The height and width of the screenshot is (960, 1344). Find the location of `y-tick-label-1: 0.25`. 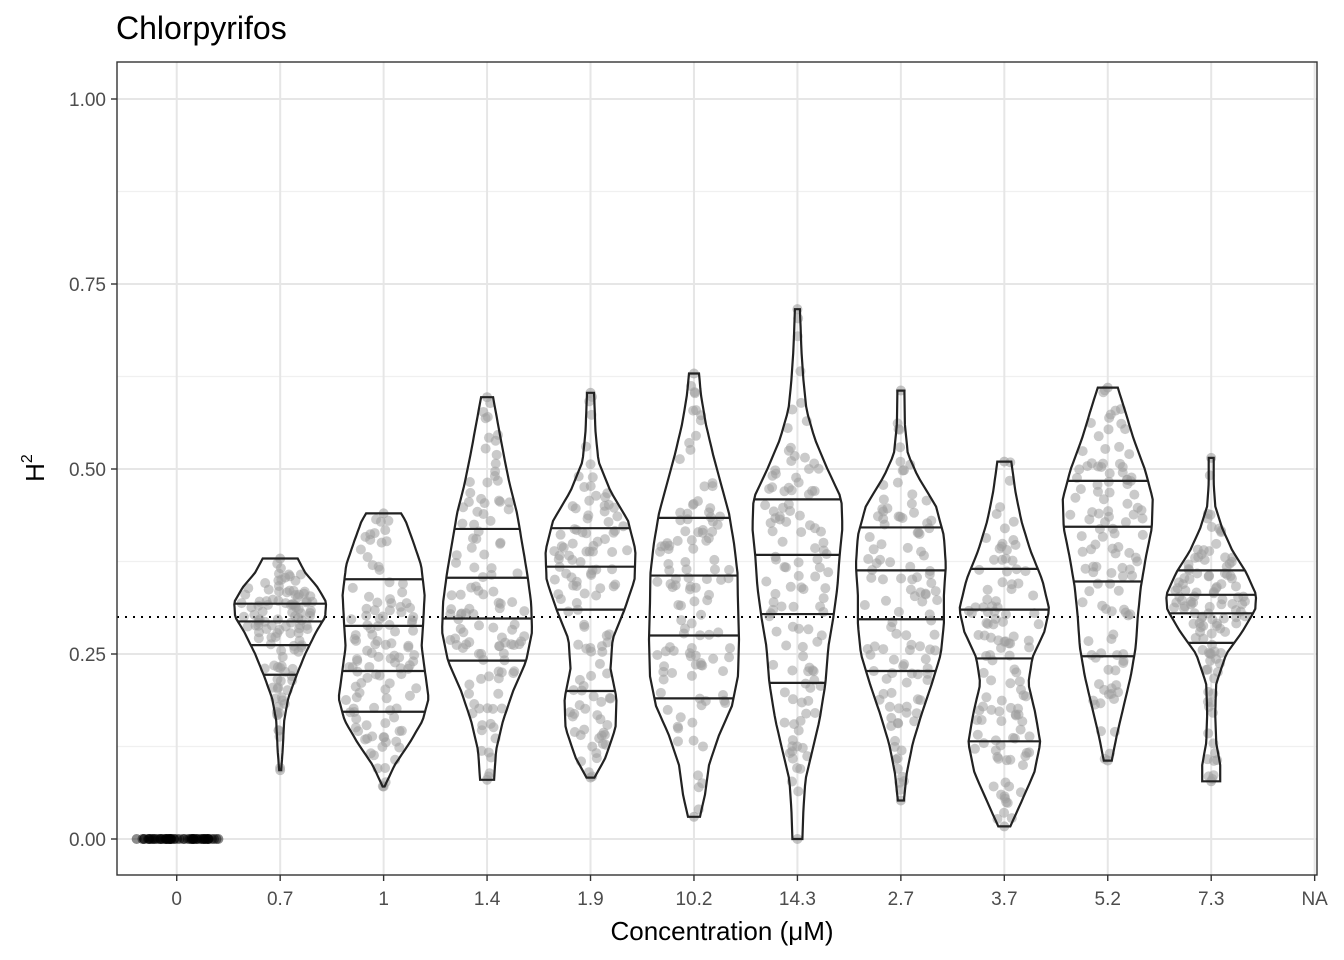

y-tick-label-1: 0.25 is located at coordinates (87, 655).